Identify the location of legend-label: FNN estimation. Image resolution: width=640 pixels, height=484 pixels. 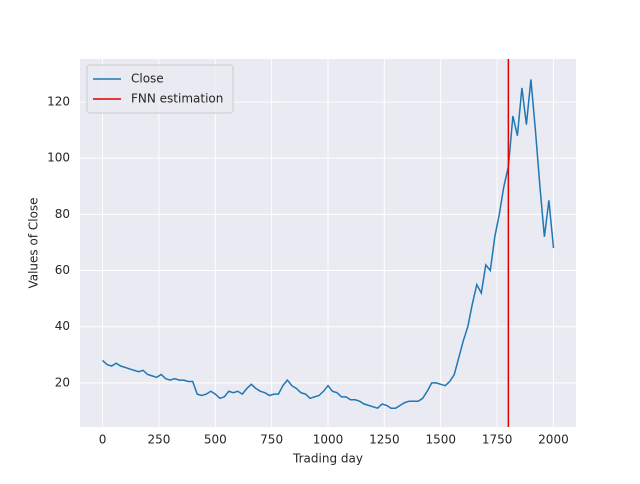
(177, 99).